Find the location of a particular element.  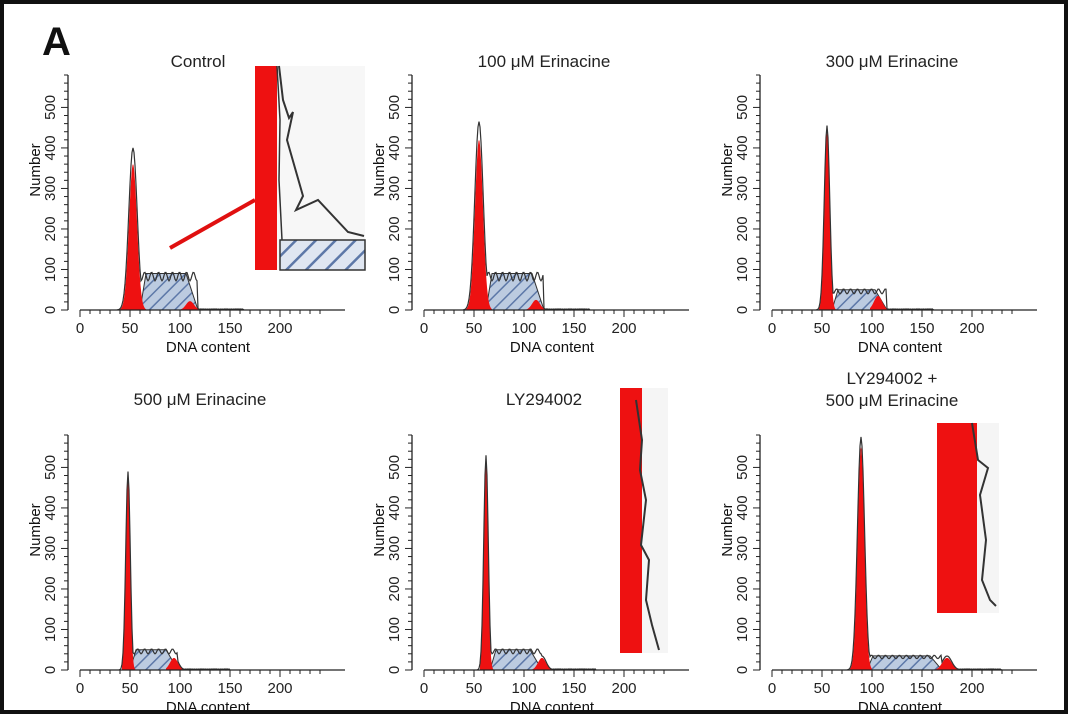

inset-outline-inner is located at coordinates (279, 153).